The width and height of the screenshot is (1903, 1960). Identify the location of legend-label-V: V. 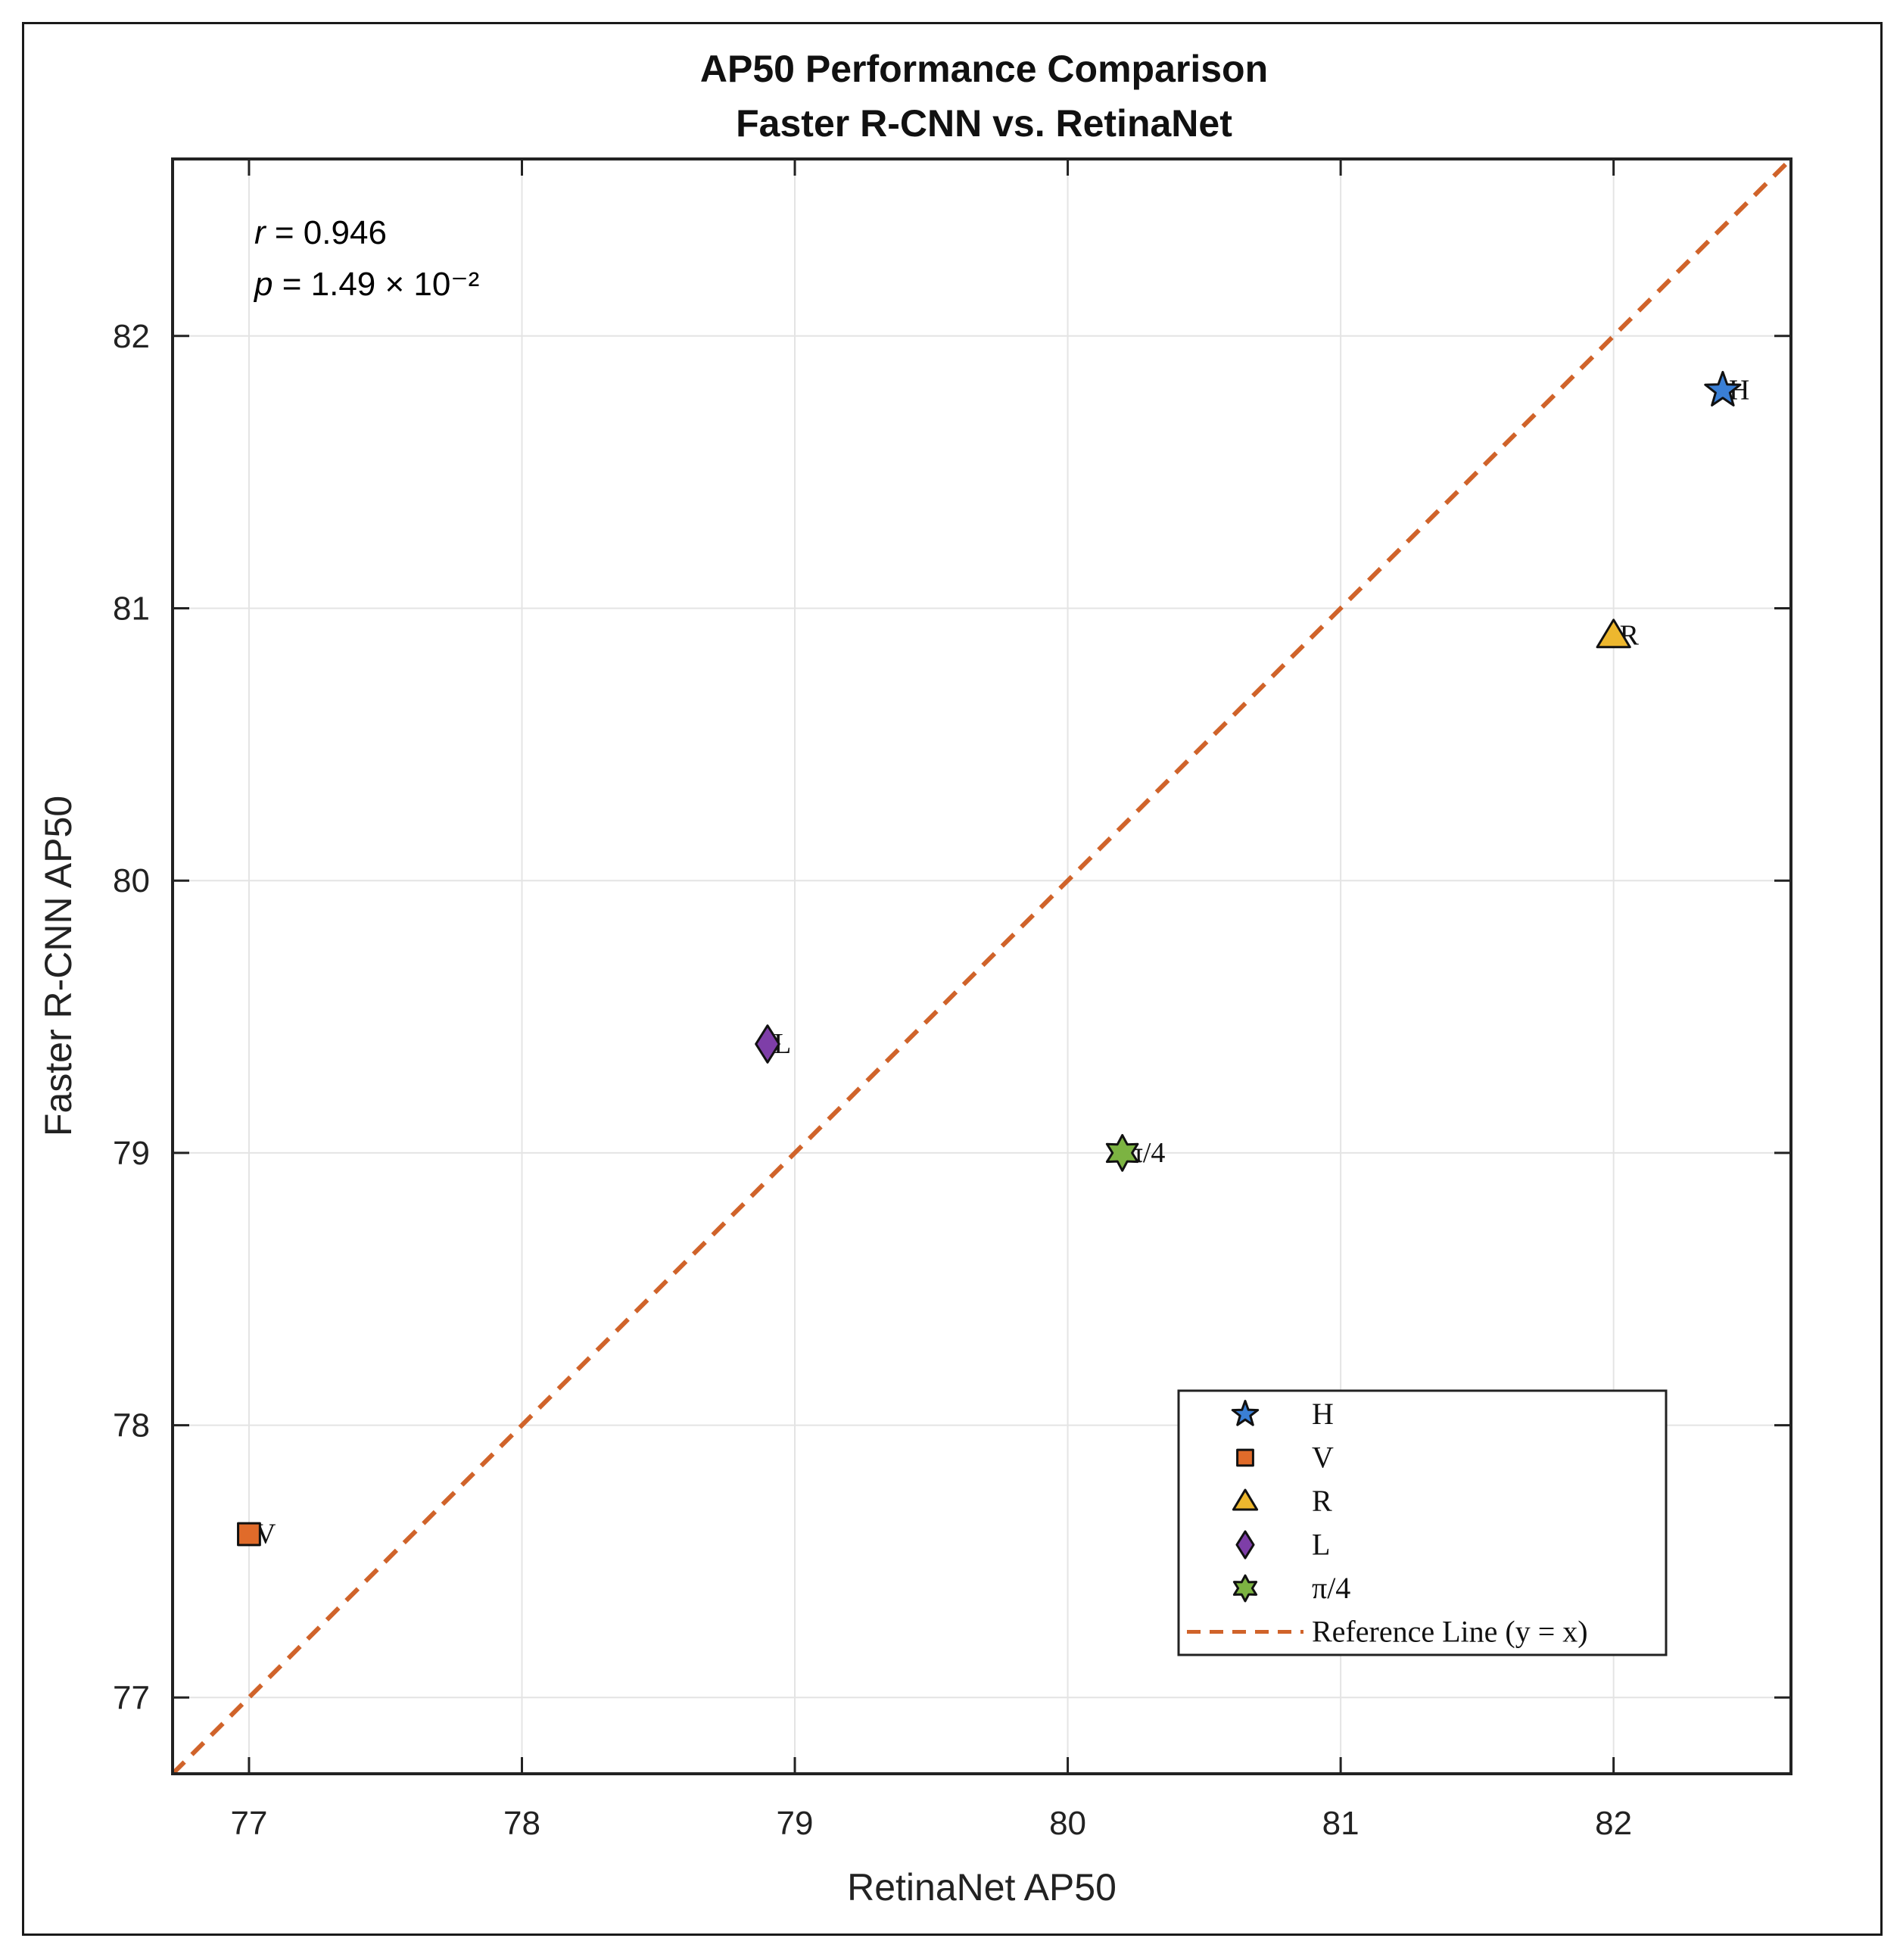
(1323, 1458).